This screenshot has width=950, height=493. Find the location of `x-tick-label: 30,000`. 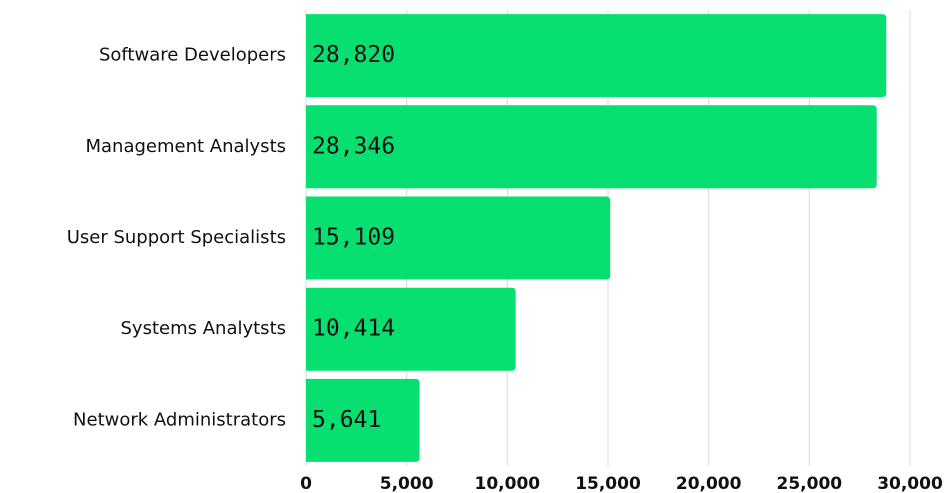

x-tick-label: 30,000 is located at coordinates (910, 483).